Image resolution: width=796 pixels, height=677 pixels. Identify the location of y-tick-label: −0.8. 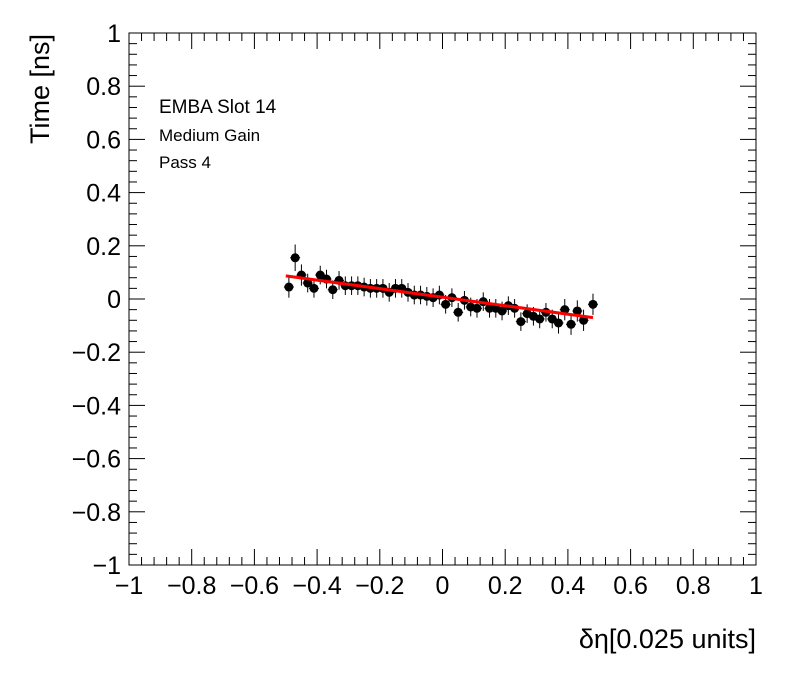
(96, 513).